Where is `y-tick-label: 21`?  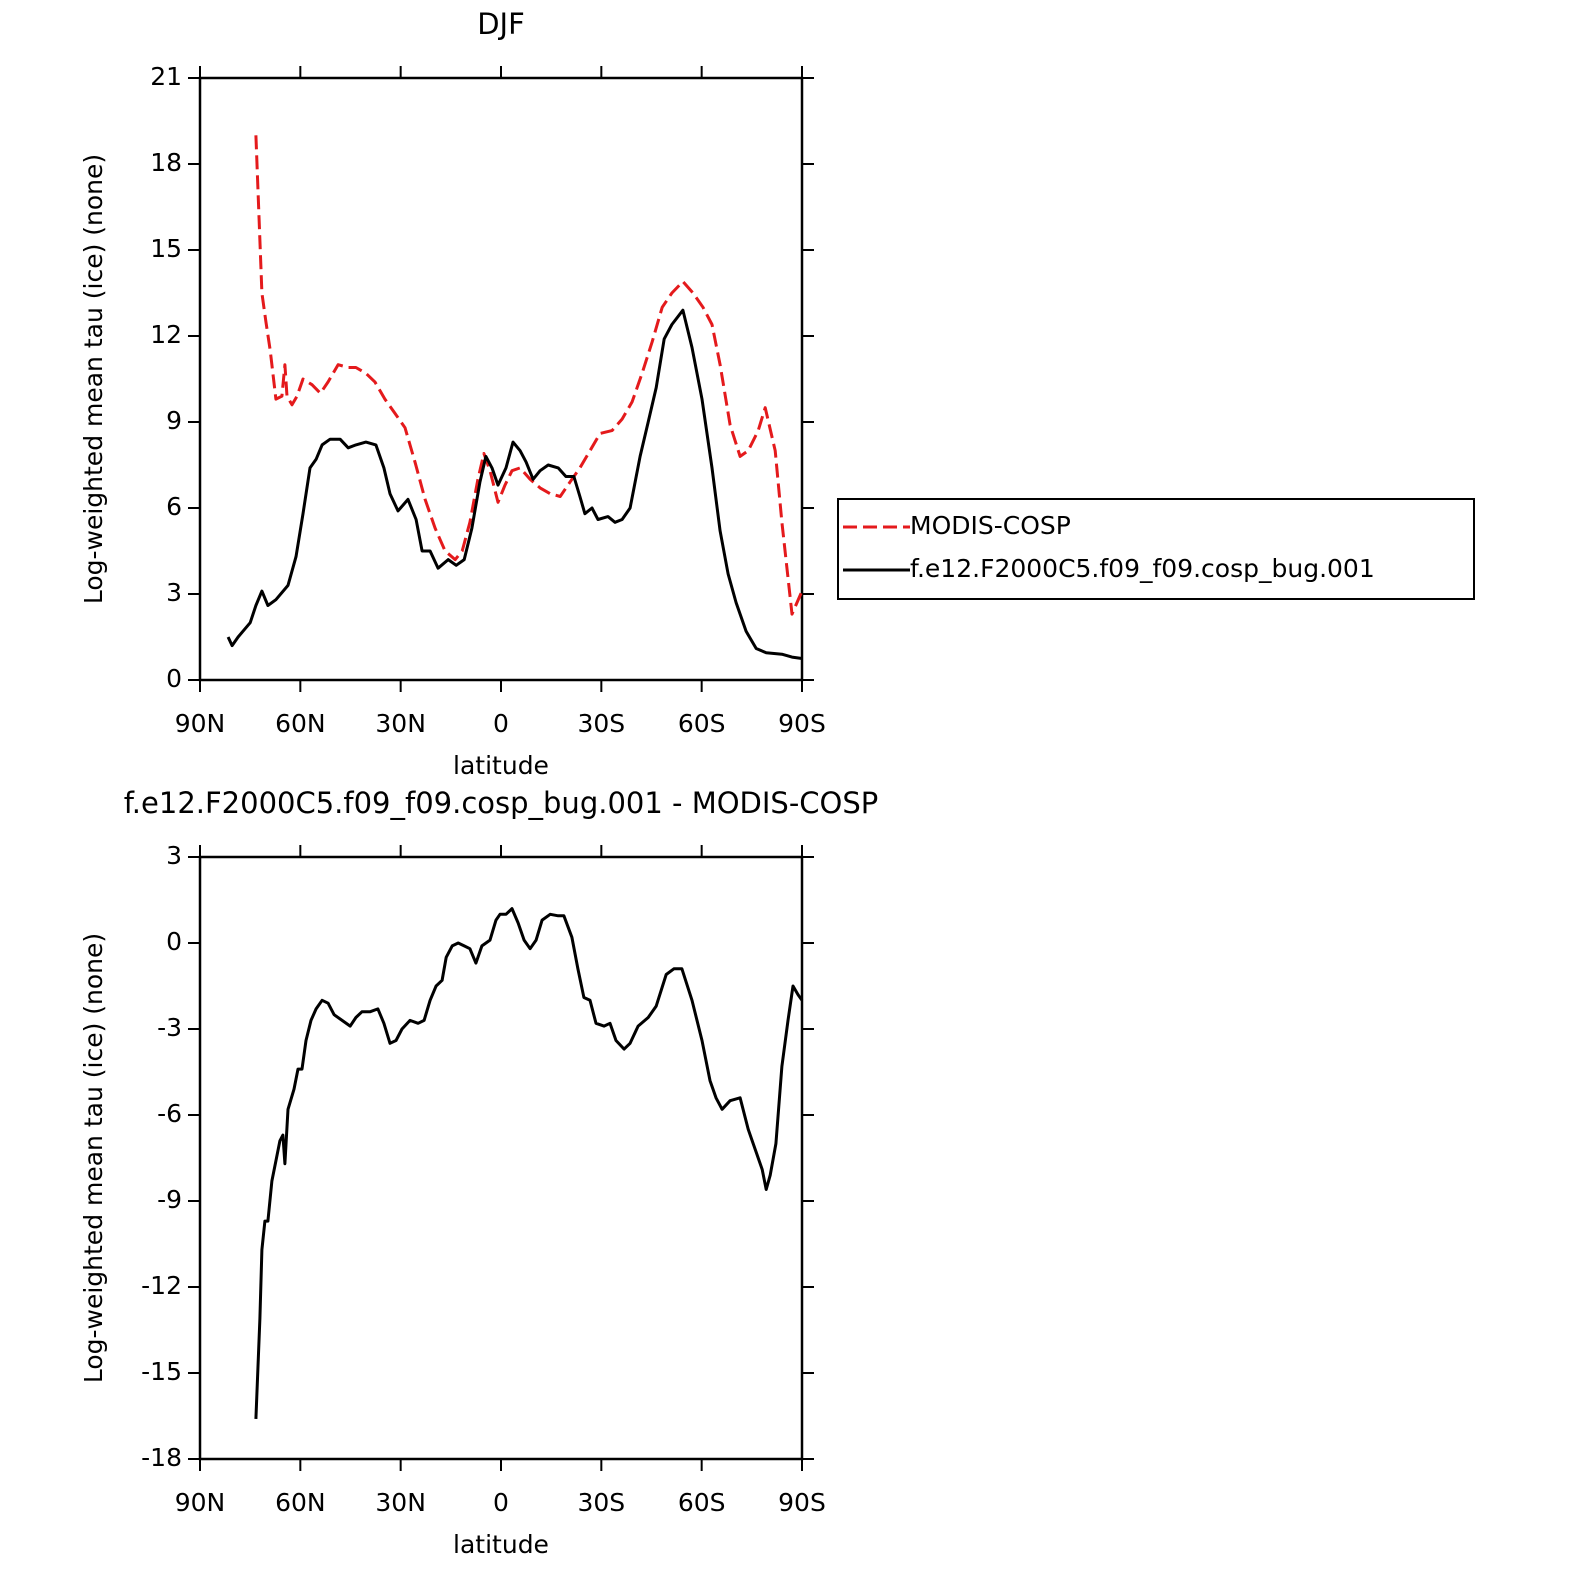
y-tick-label: 21 is located at coordinates (166, 76).